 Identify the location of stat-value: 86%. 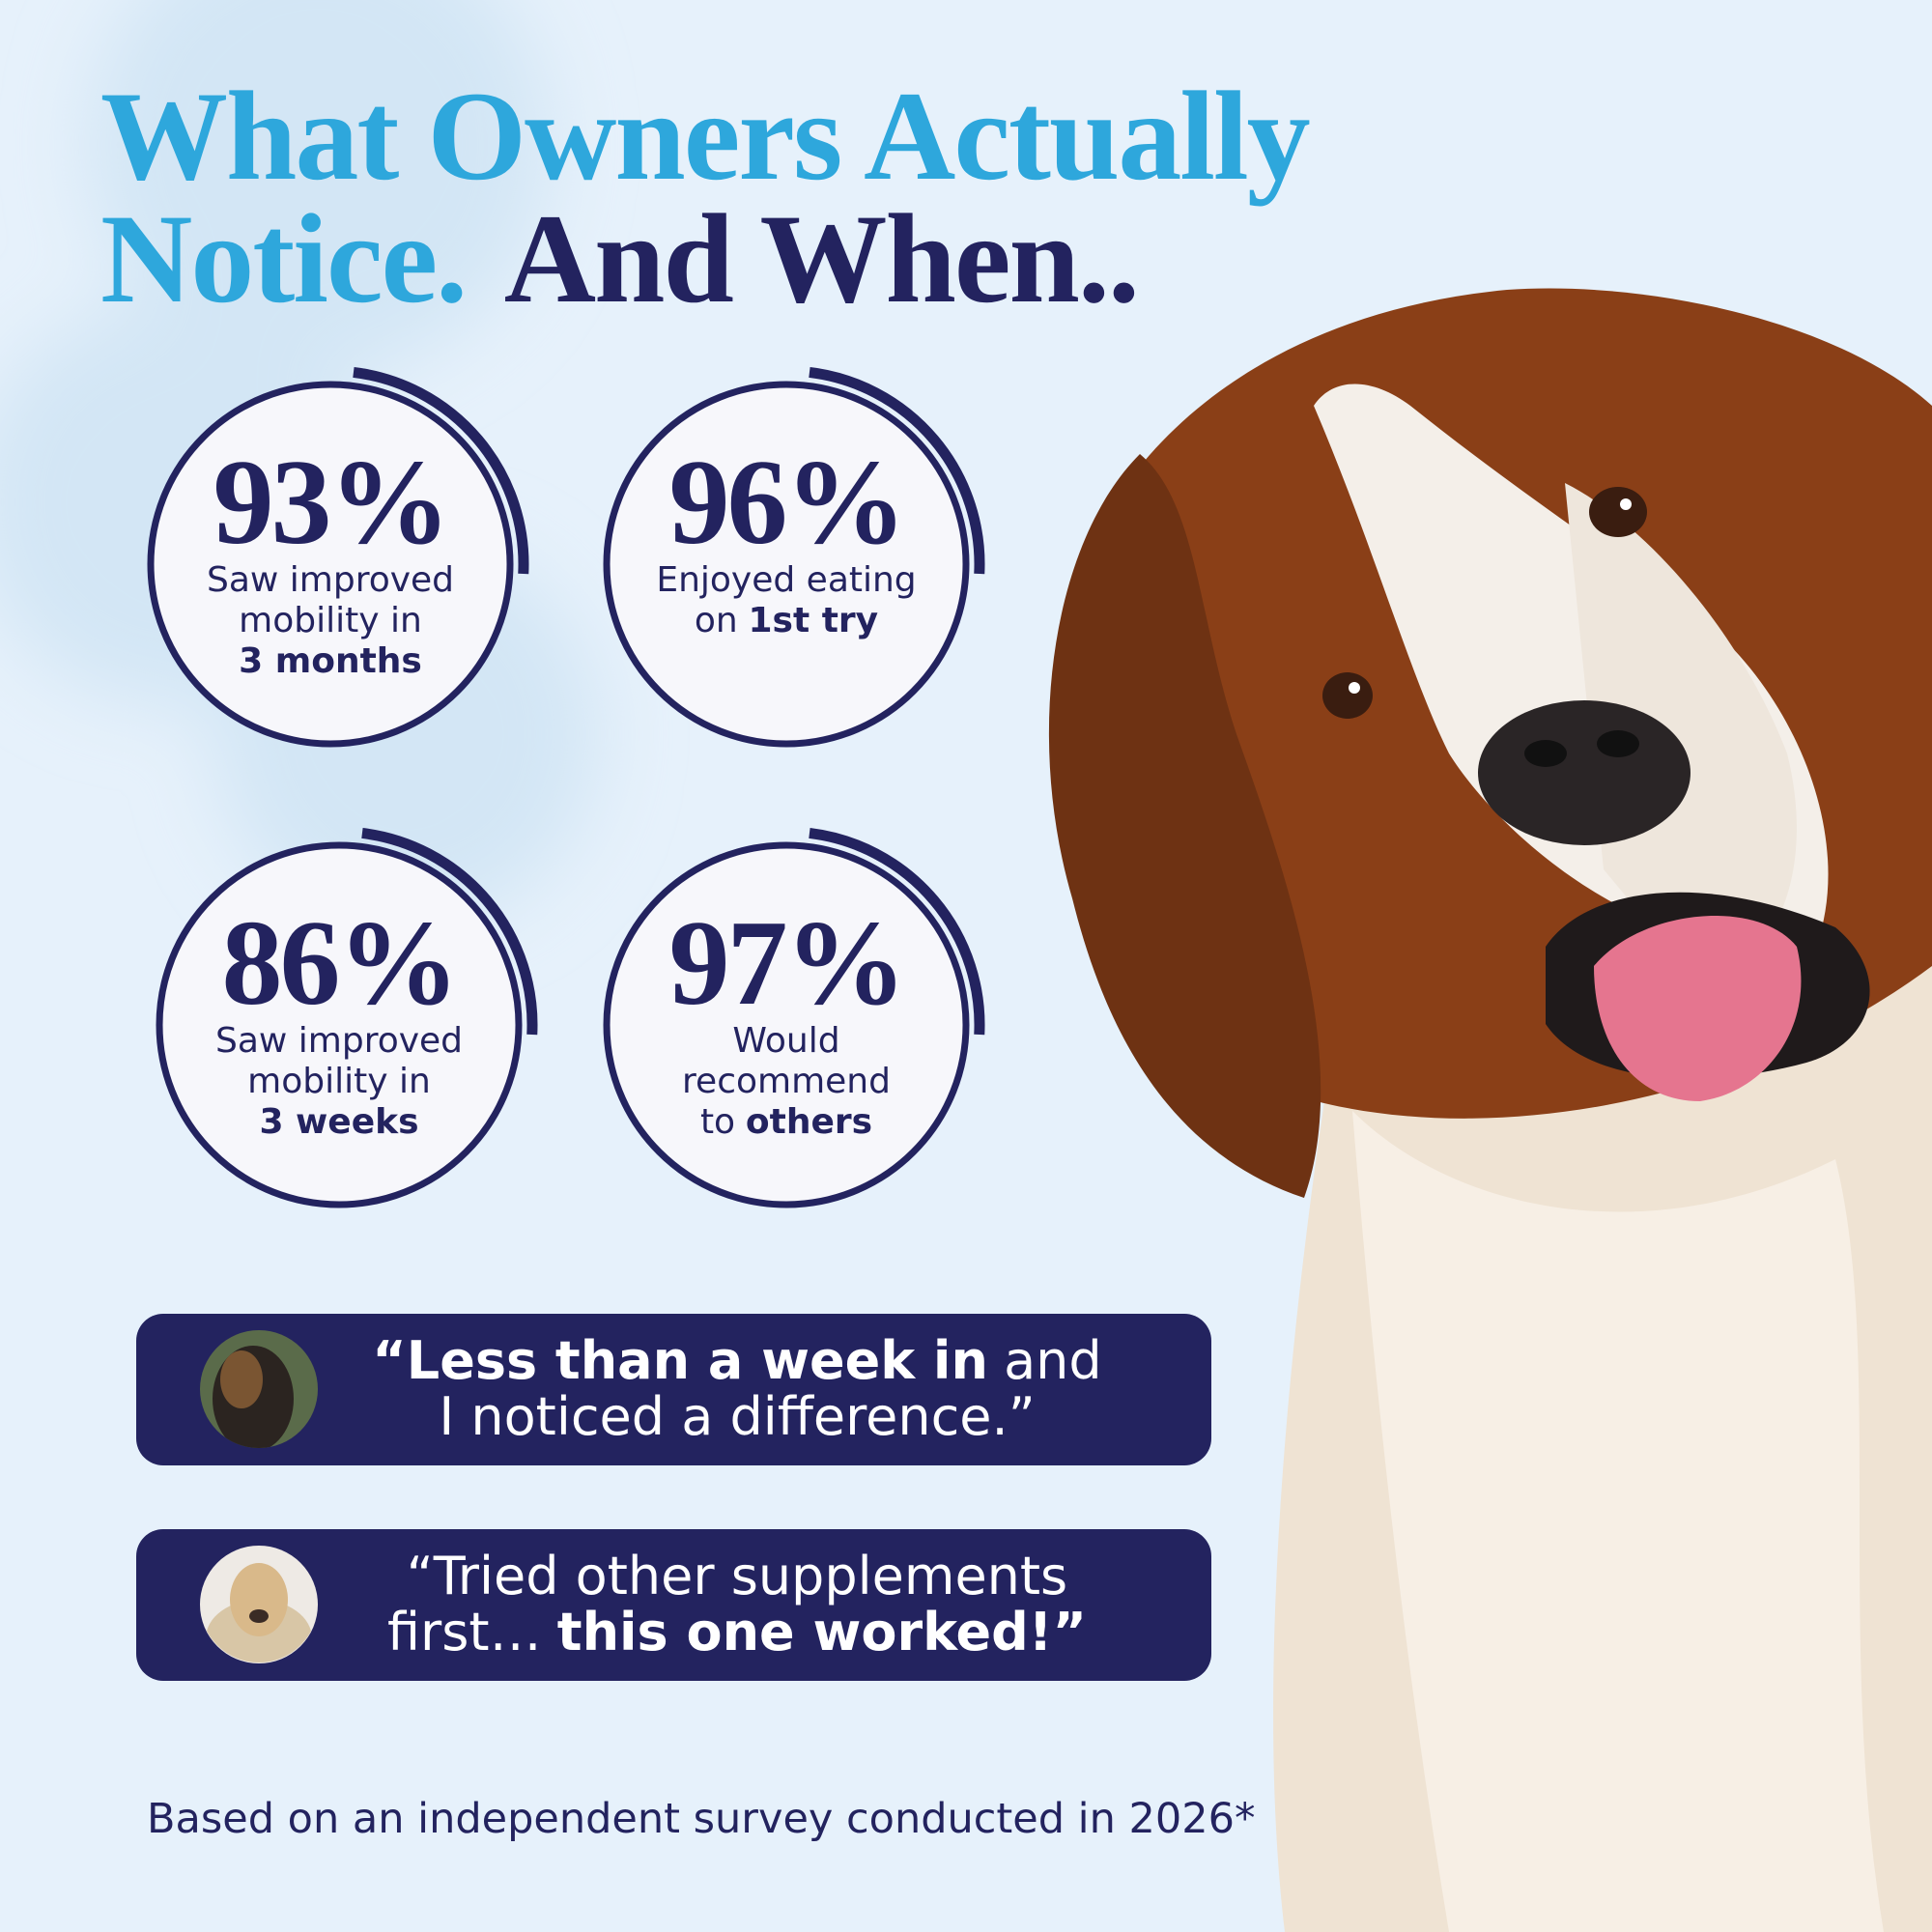
(339, 963).